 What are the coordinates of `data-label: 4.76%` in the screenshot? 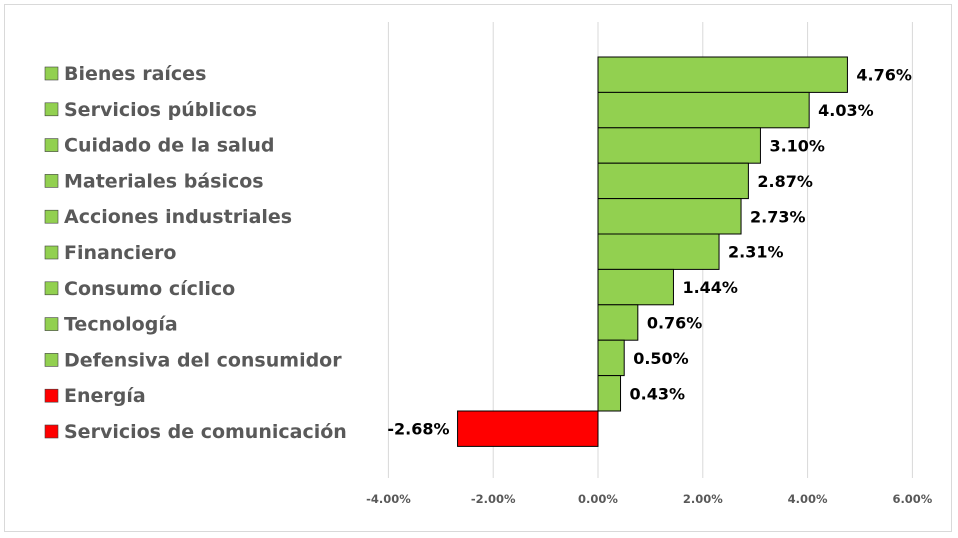 It's located at (884, 75).